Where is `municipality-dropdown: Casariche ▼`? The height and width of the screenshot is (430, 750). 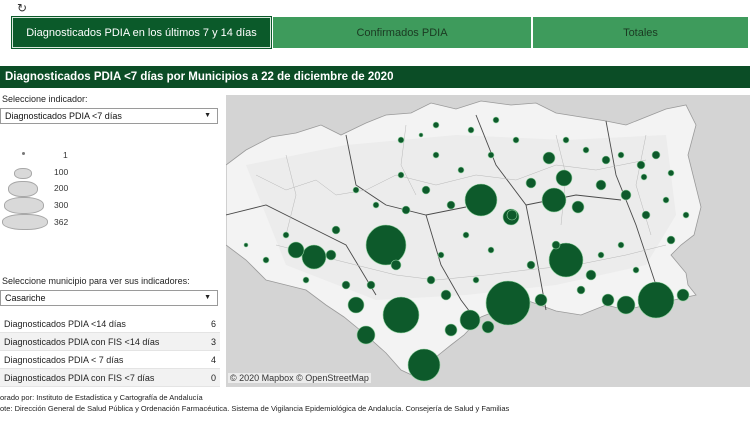
municipality-dropdown: Casariche ▼ is located at coordinates (109, 298).